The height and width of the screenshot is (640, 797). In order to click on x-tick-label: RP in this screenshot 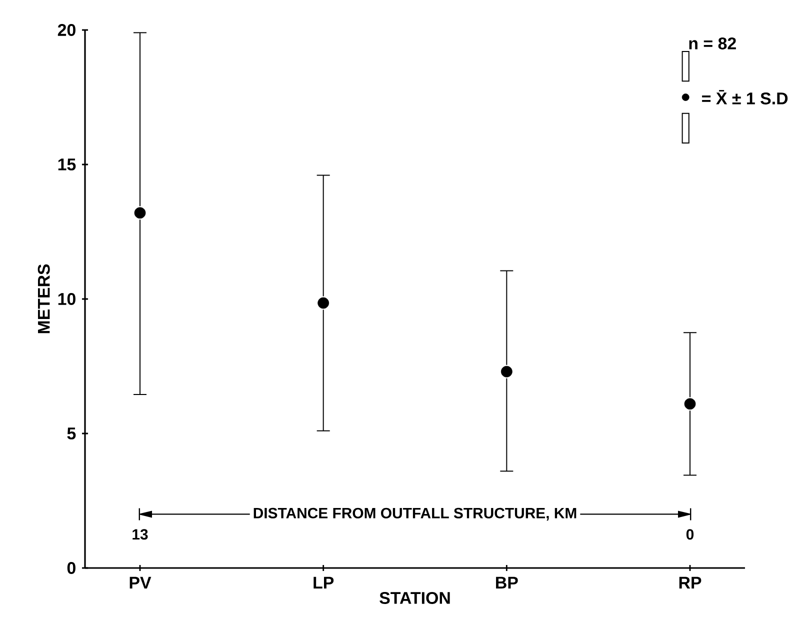, I will do `click(690, 582)`.